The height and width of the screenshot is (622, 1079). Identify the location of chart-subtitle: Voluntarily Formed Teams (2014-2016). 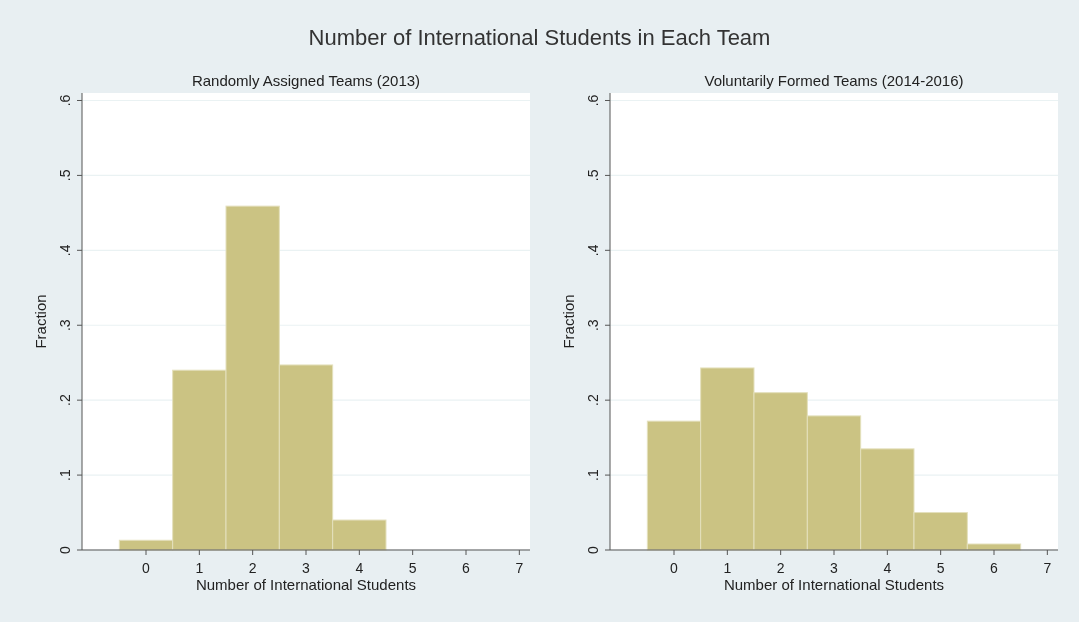
(834, 80).